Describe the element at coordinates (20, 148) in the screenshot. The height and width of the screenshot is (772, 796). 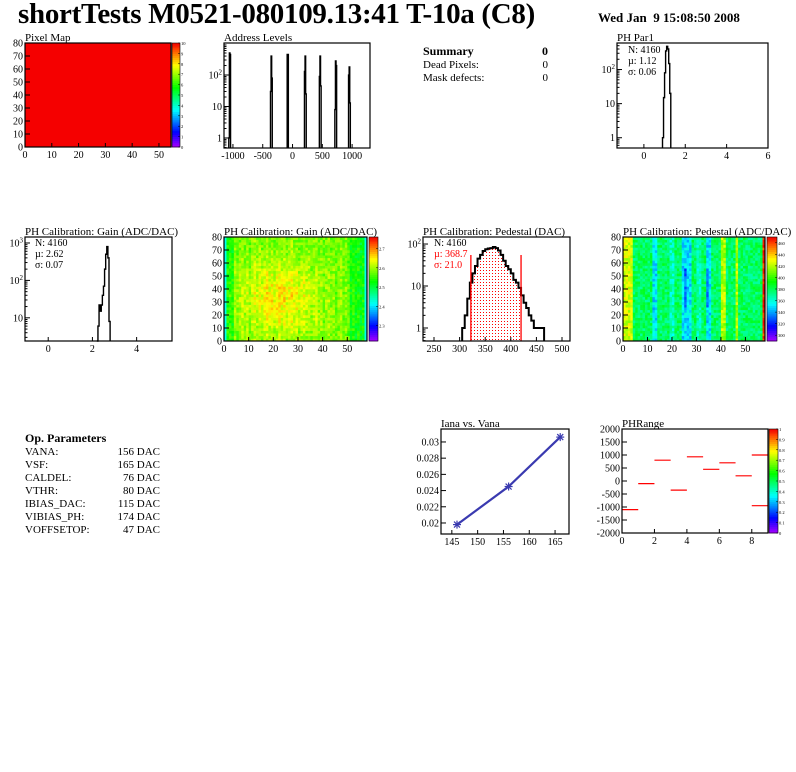
I see `y-tick-label: 0` at that location.